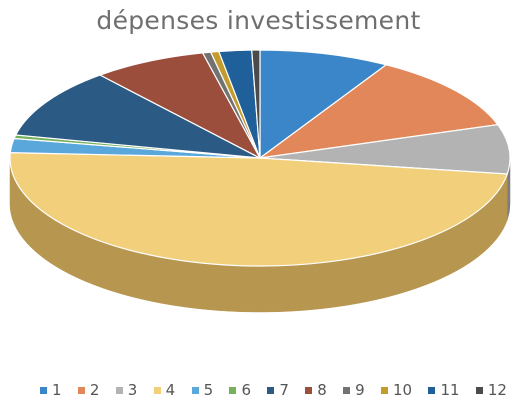 The width and height of the screenshot is (517, 410). Describe the element at coordinates (170, 390) in the screenshot. I see `legend-label: 4` at that location.